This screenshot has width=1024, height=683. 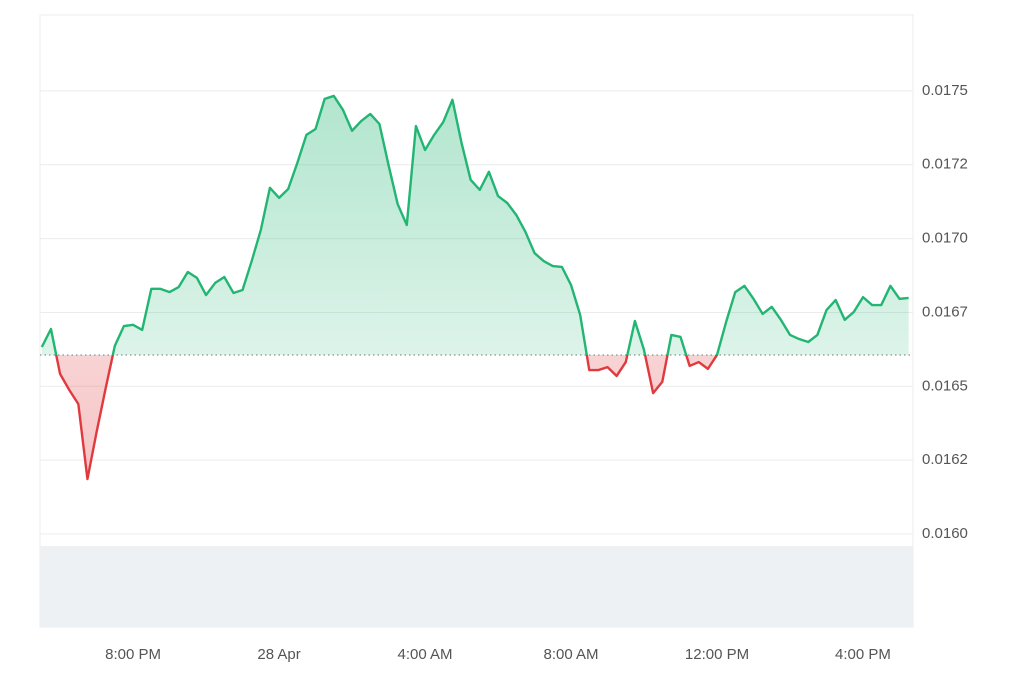 I want to click on x-tick-label: 8:00 AM, so click(x=571, y=654).